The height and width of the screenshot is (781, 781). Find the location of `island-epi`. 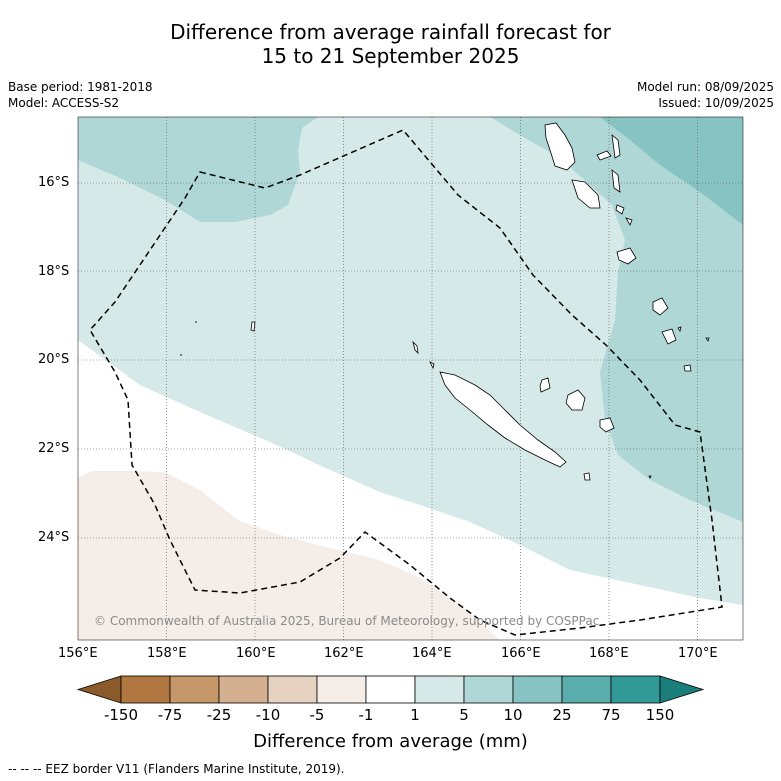

island-epi is located at coordinates (620, 209).